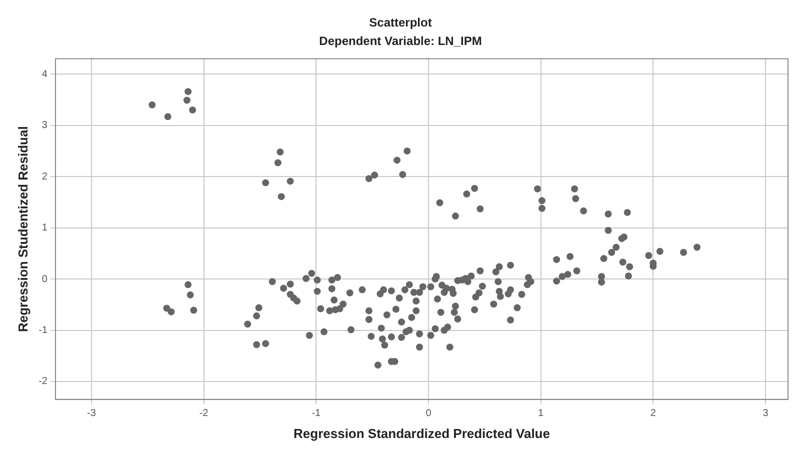 The height and width of the screenshot is (455, 801). Describe the element at coordinates (541, 414) in the screenshot. I see `x-tick-label: 1` at that location.